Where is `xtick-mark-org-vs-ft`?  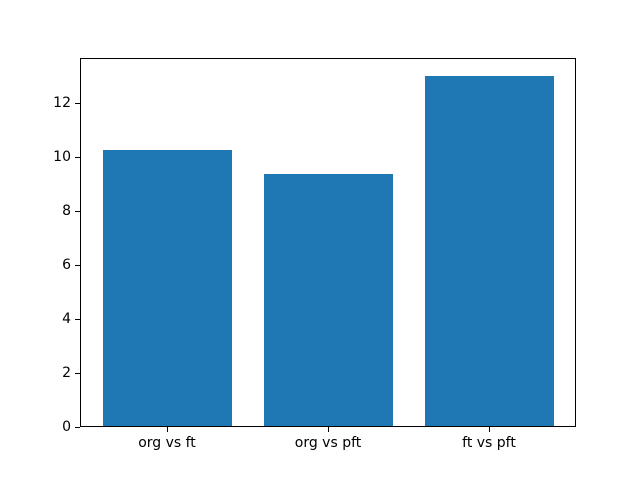 xtick-mark-org-vs-ft is located at coordinates (167, 429).